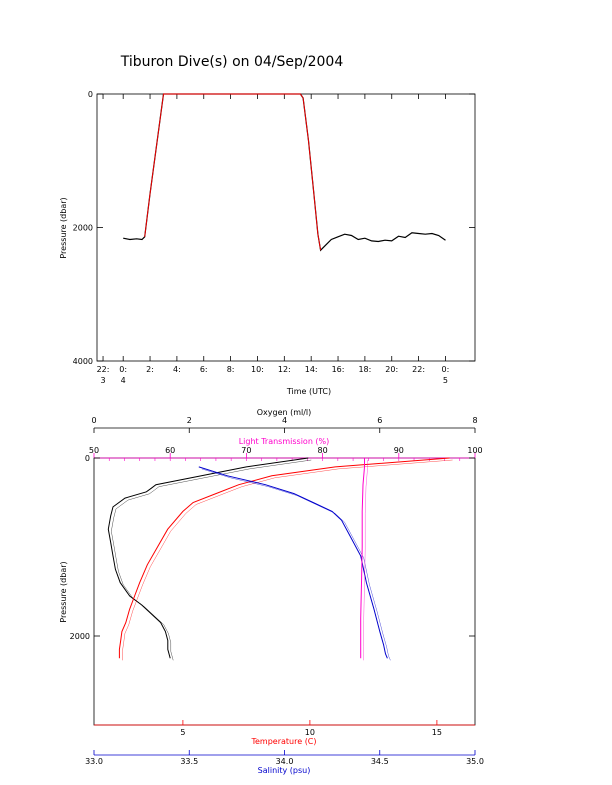 Image resolution: width=612 pixels, height=785 pixels. What do you see at coordinates (284, 420) in the screenshot?
I see `oxygen-tick-label: 4` at bounding box center [284, 420].